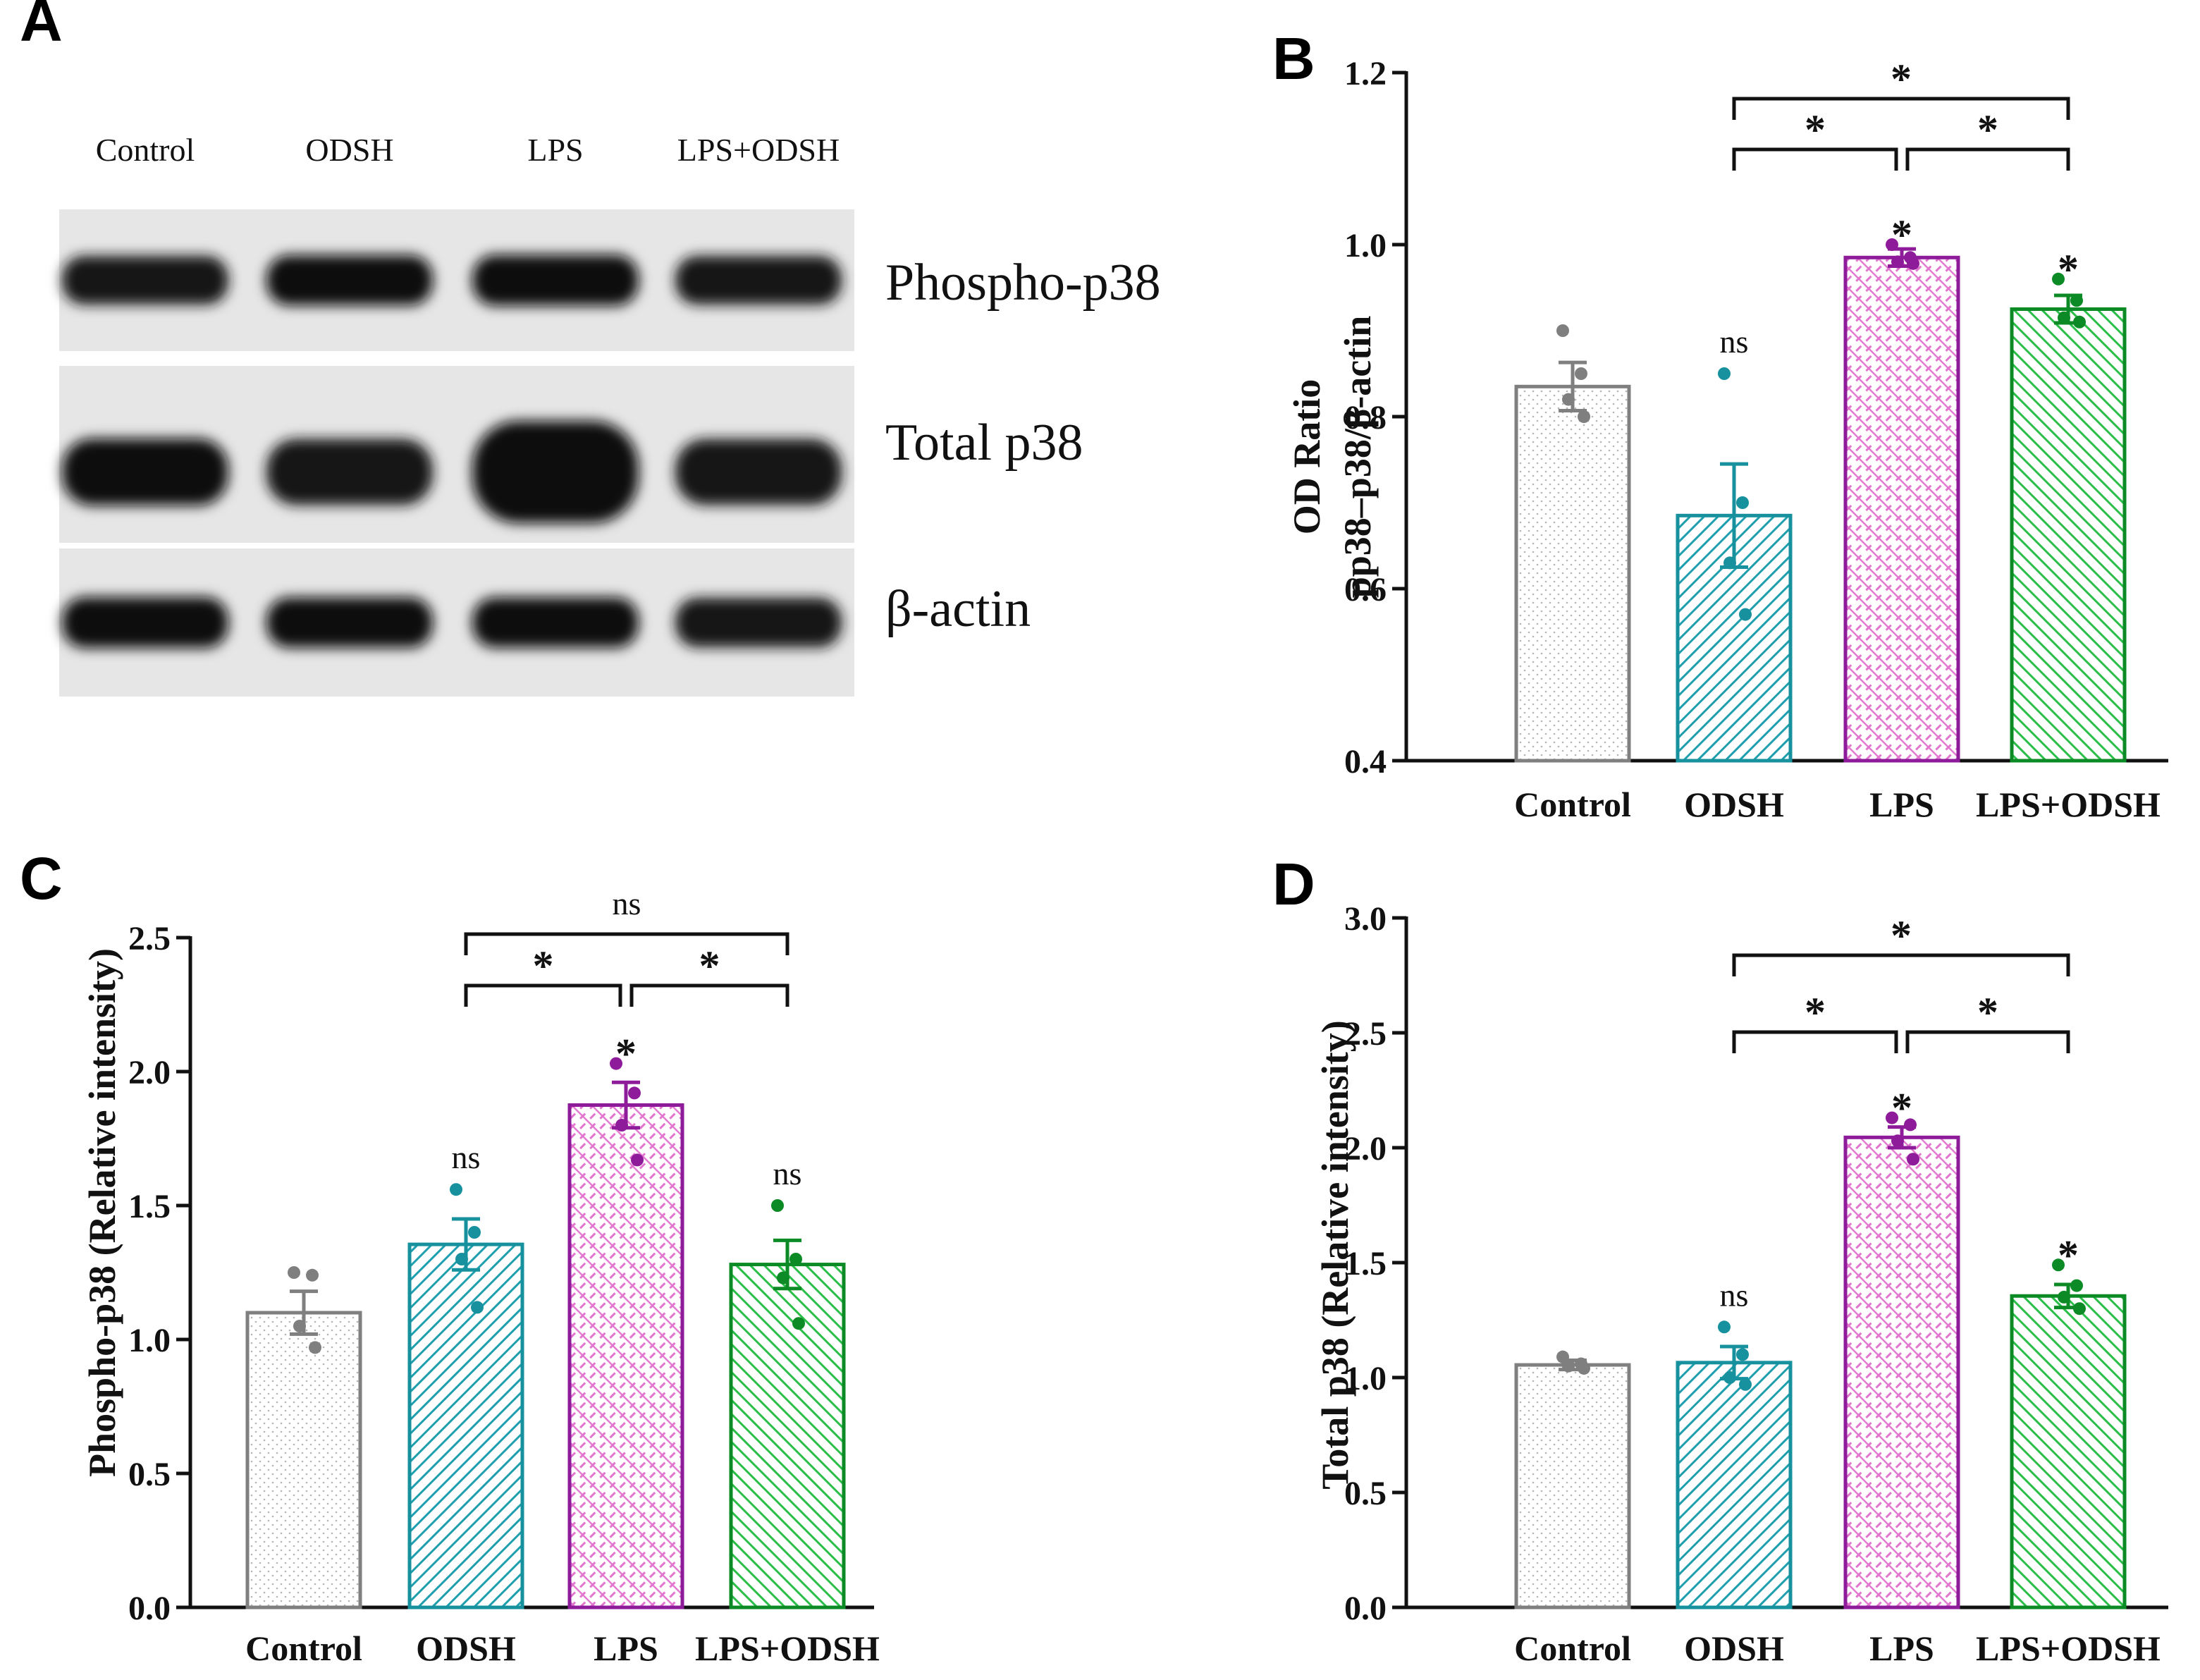 The height and width of the screenshot is (1680, 2200). What do you see at coordinates (626, 920) in the screenshot?
I see `significance-bracket: ns` at bounding box center [626, 920].